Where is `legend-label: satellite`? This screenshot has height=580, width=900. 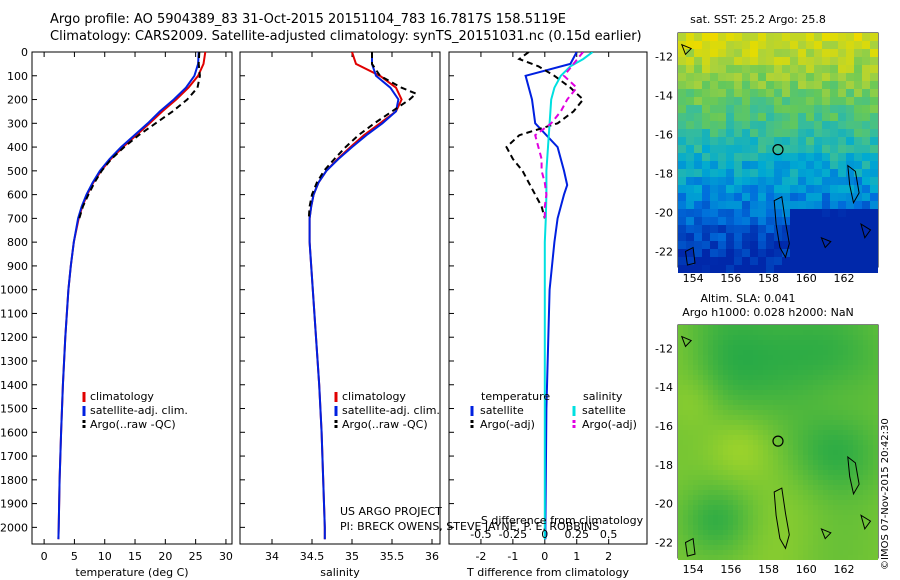 legend-label: satellite is located at coordinates (502, 410).